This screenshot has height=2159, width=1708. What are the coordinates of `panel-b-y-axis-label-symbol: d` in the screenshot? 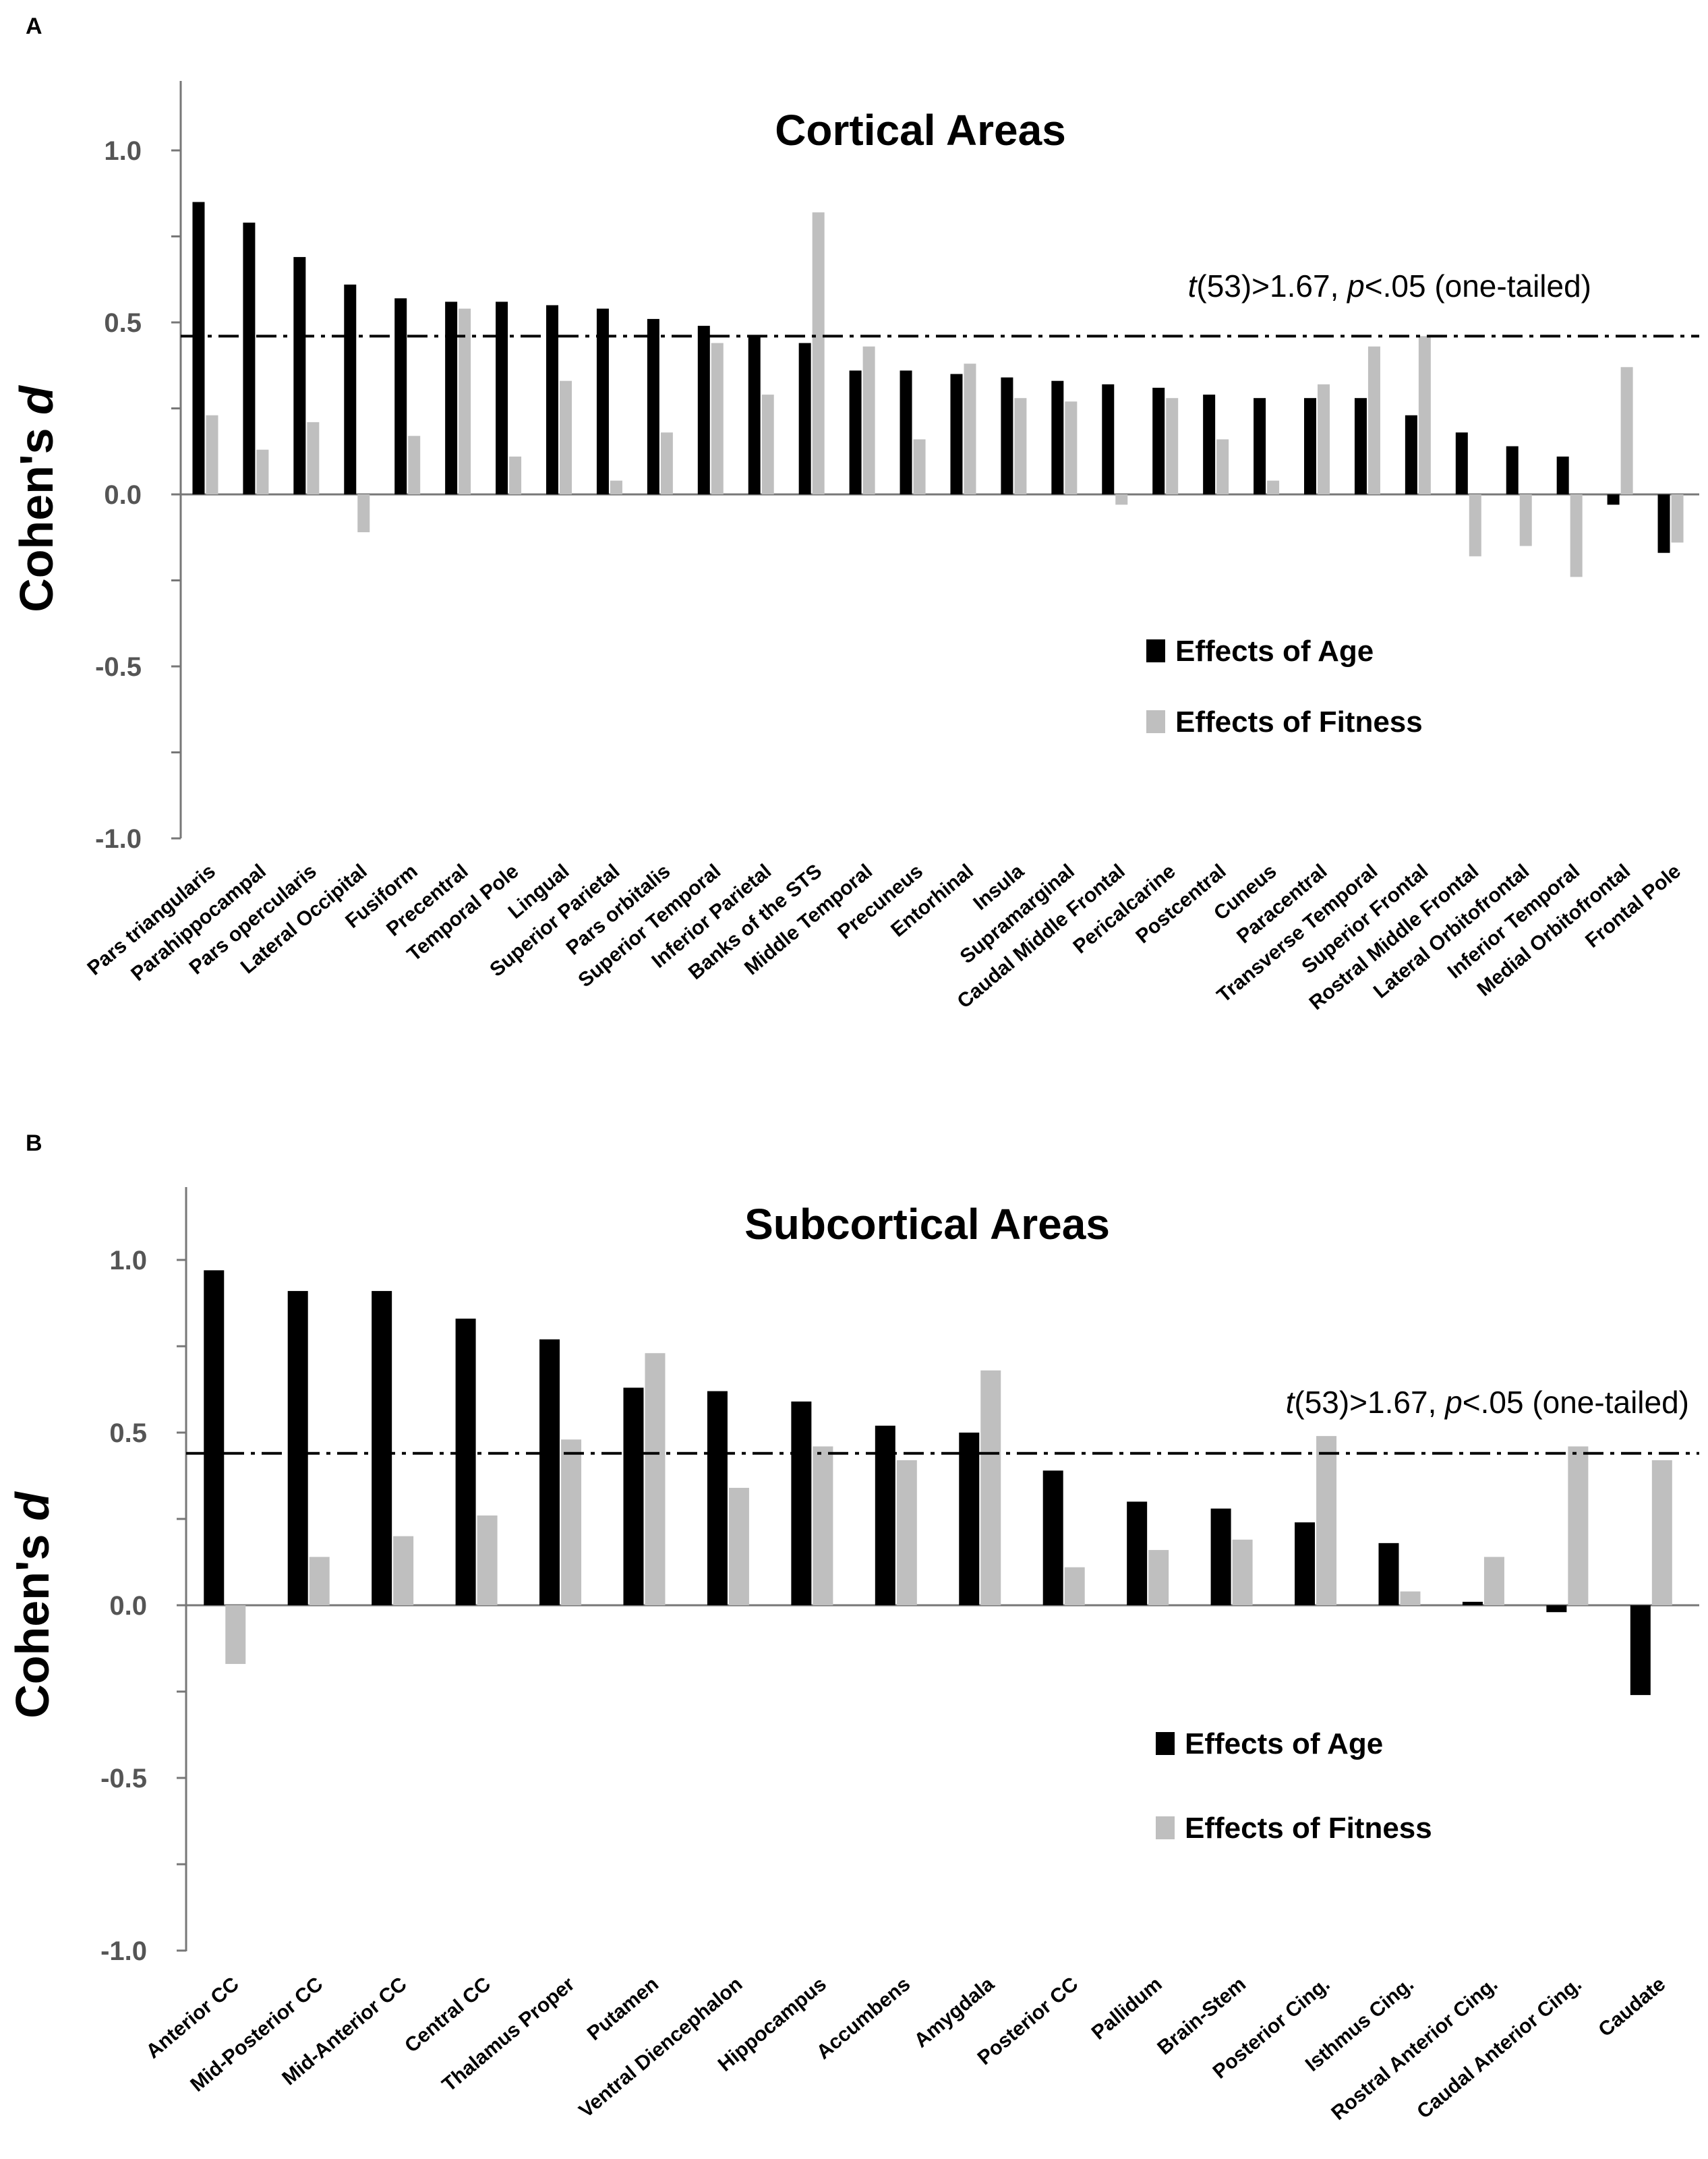 It's located at (32, 1506).